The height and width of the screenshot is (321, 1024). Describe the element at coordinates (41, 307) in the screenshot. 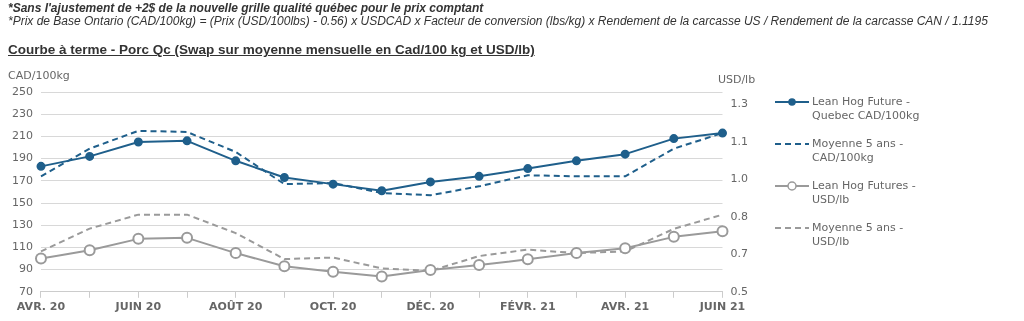

I see `x-tick-label: AVR. 20` at that location.